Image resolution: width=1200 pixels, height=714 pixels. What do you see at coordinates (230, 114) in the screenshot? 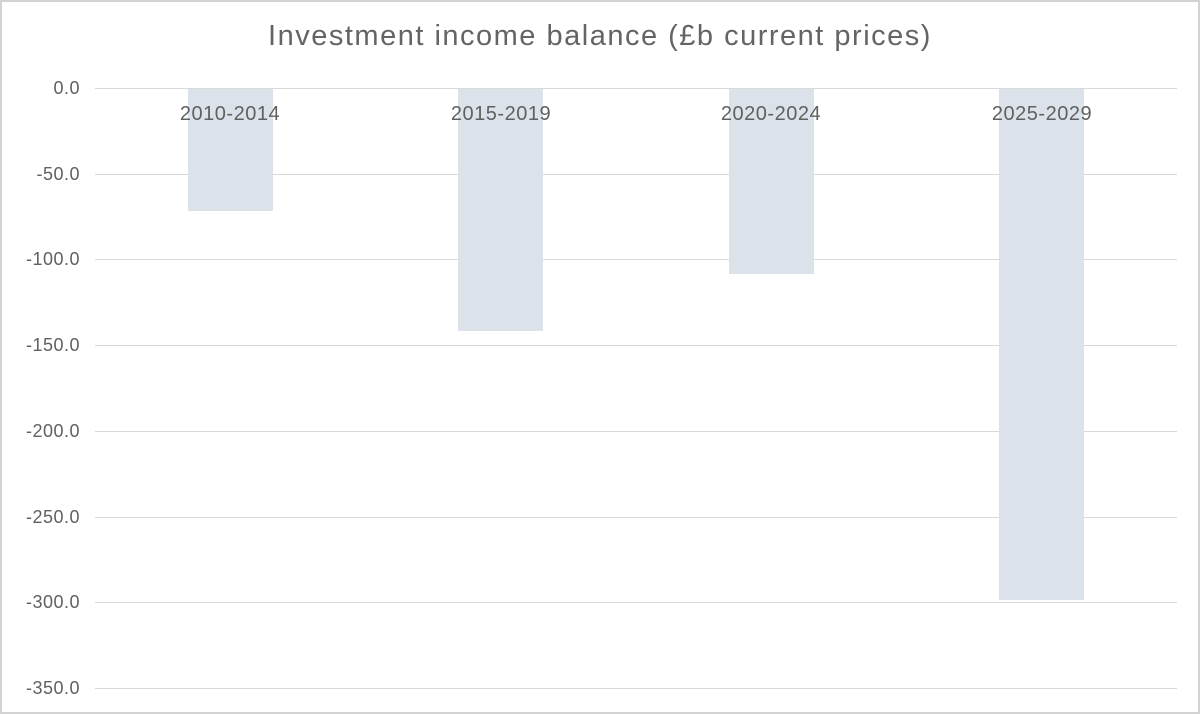
I see `category-label: 2010-2014` at bounding box center [230, 114].